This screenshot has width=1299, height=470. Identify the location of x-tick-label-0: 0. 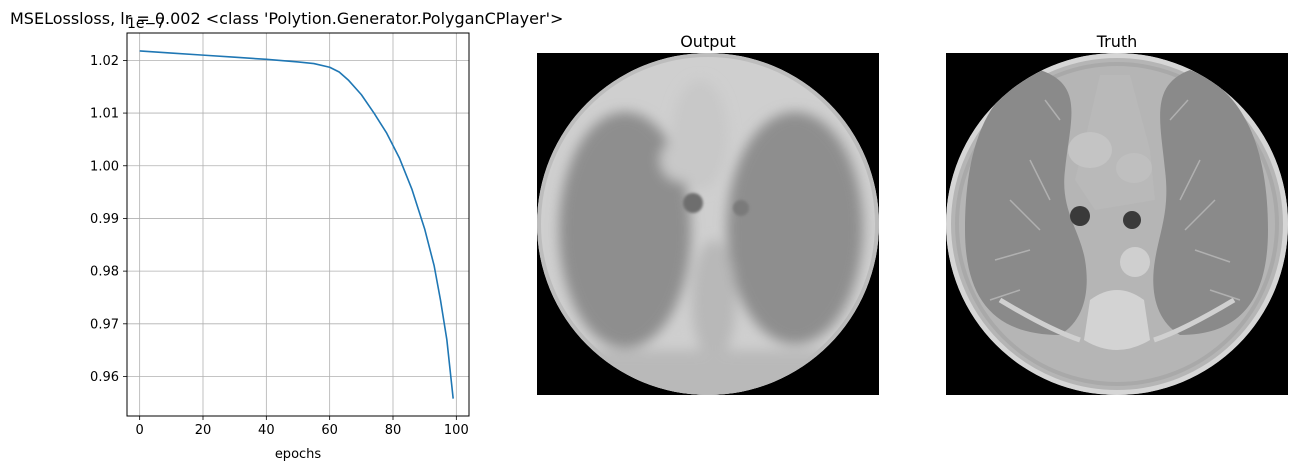
(140, 430).